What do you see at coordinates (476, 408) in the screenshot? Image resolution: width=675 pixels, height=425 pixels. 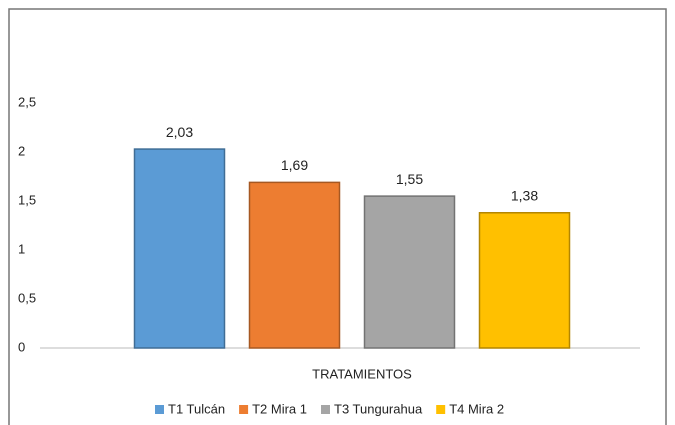 I see `legend-label: T4 Mira 2` at bounding box center [476, 408].